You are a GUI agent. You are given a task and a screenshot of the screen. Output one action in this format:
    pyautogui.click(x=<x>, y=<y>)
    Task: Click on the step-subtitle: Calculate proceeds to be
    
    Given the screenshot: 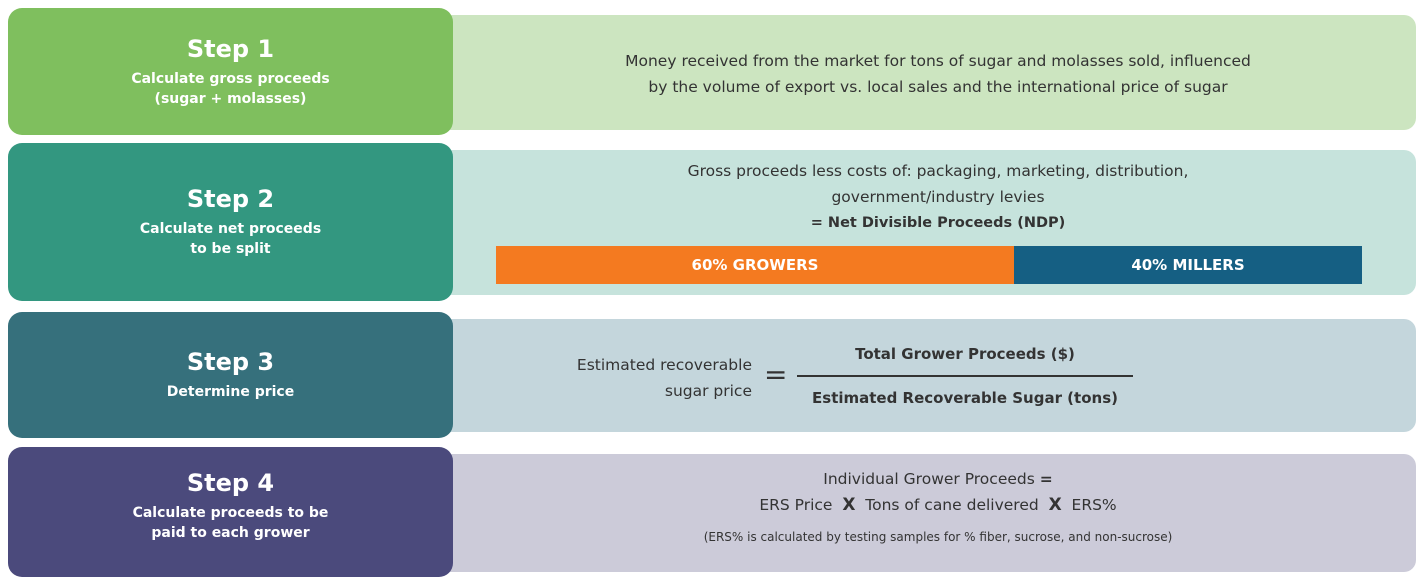 What is the action you would take?
    pyautogui.click(x=230, y=513)
    